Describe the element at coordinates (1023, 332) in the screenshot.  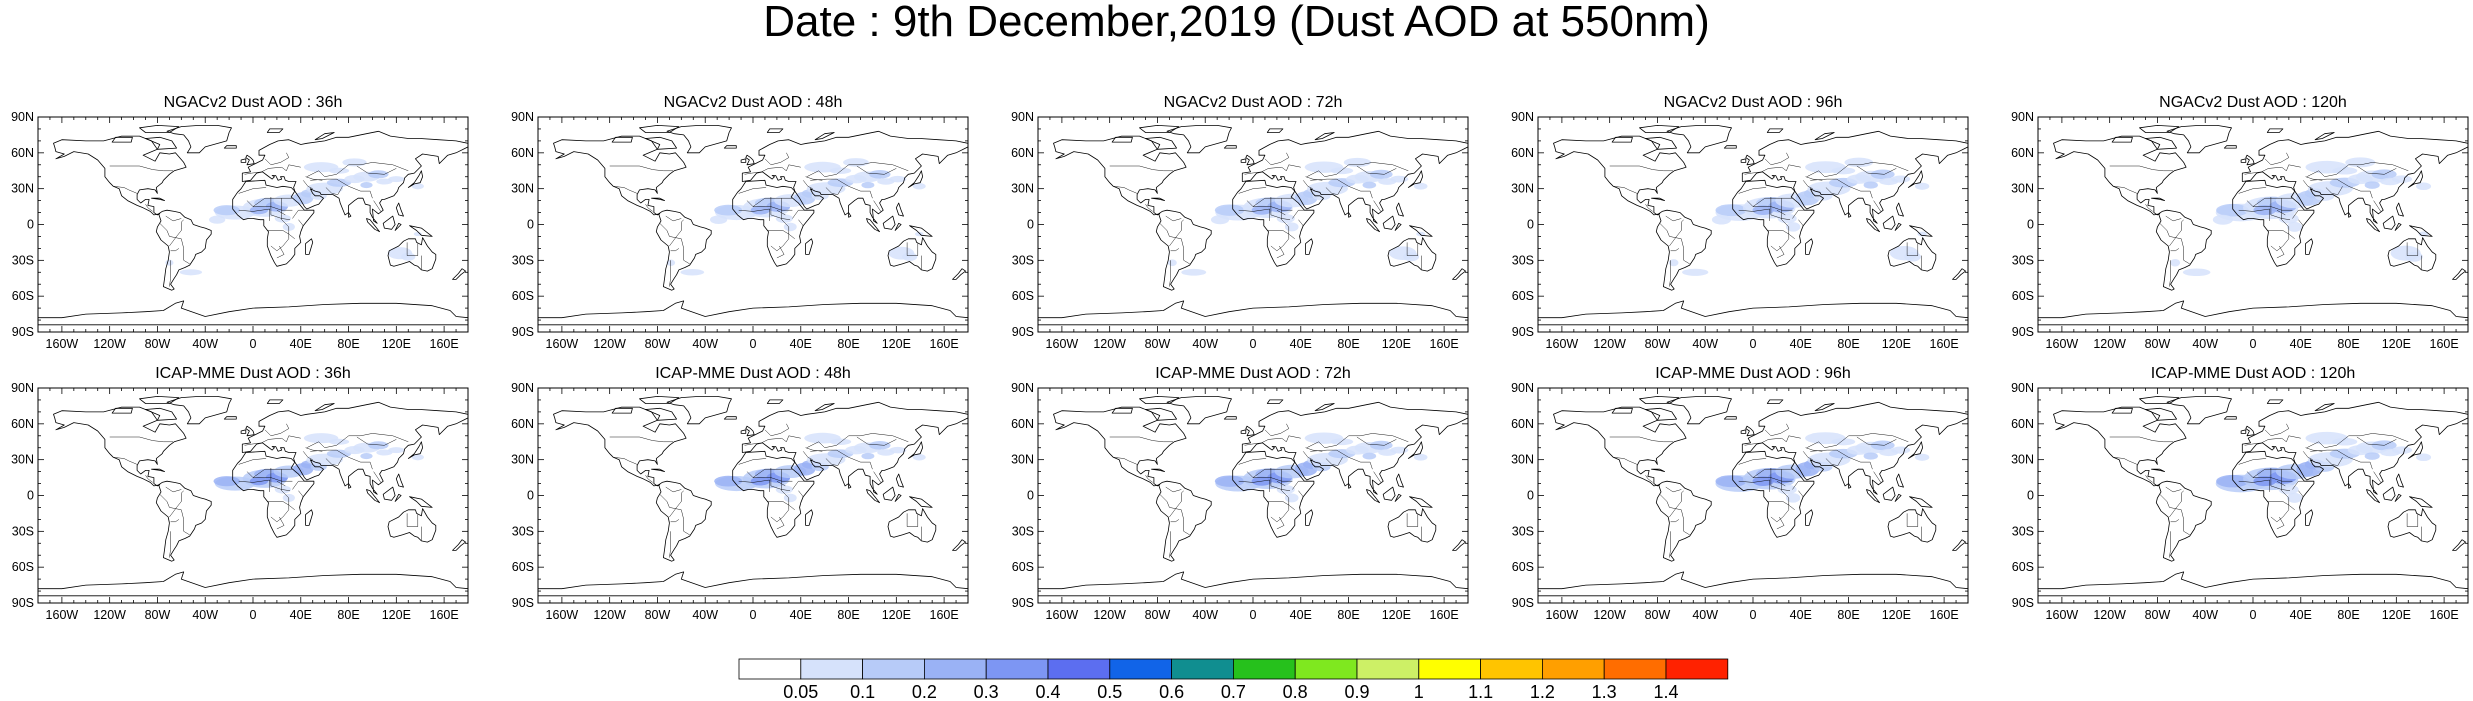
I see `lat-tick-label: 90S` at that location.